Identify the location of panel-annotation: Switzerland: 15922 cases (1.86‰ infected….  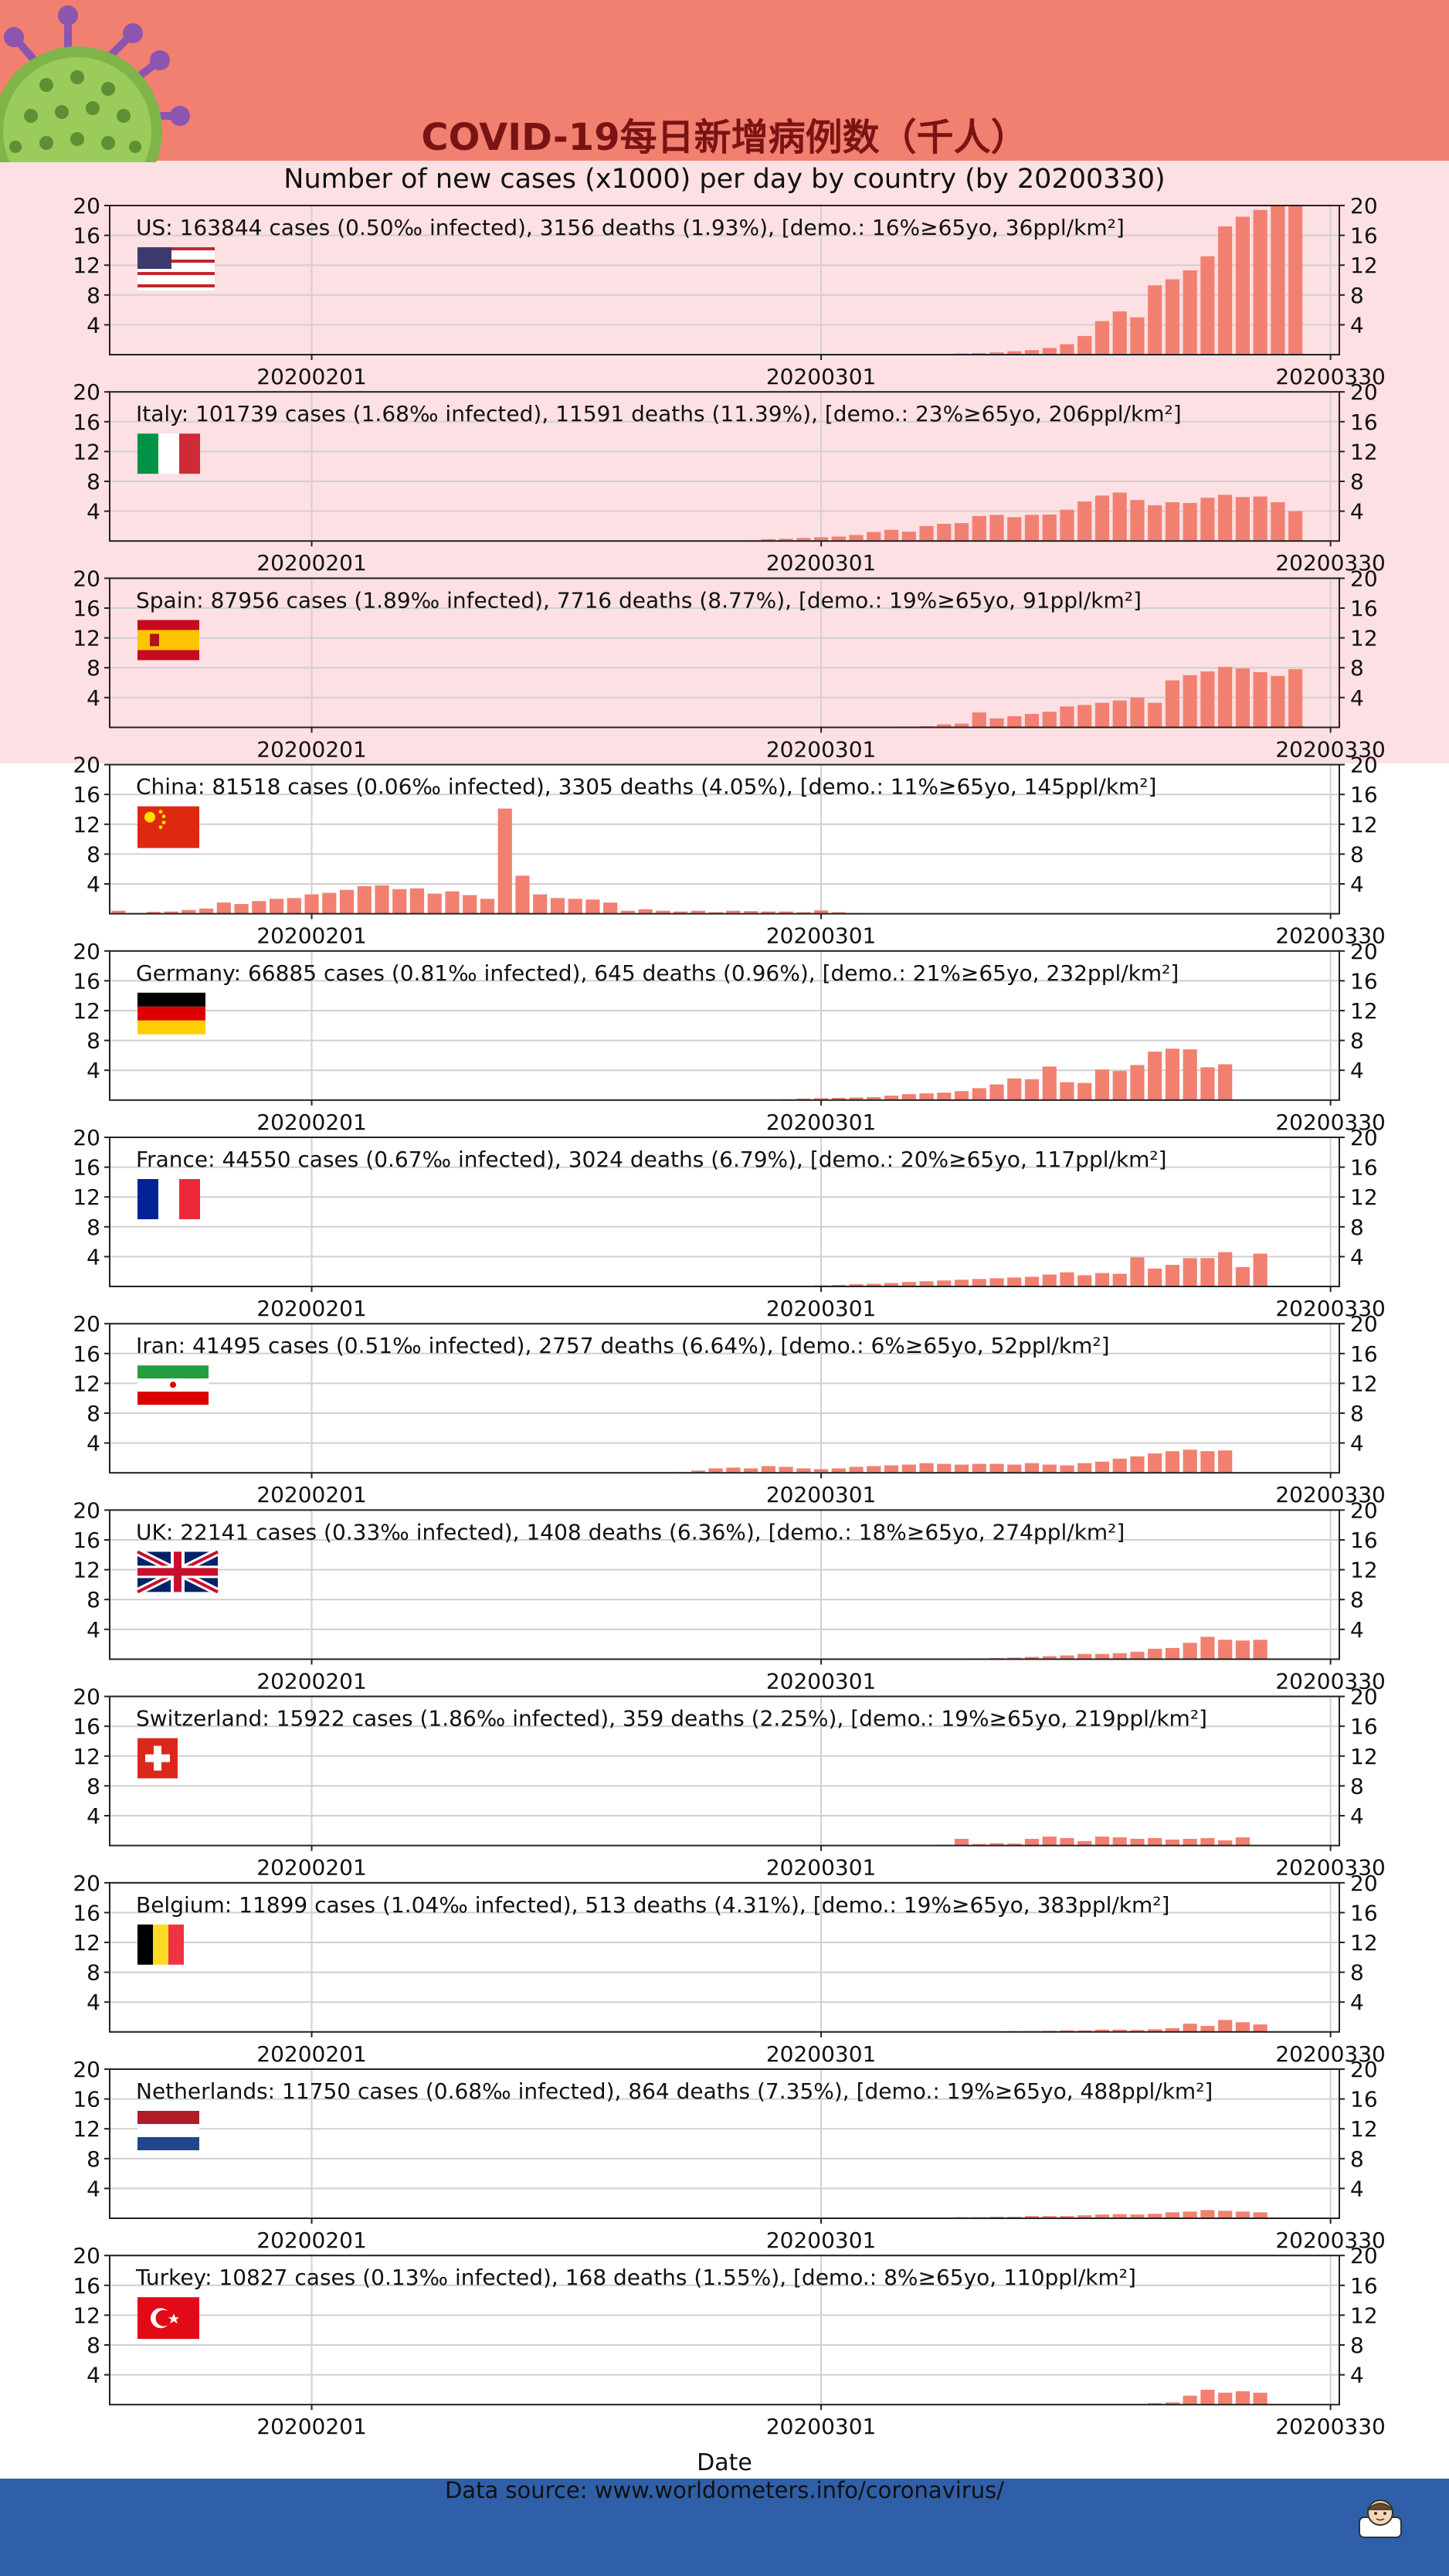
(671, 1718).